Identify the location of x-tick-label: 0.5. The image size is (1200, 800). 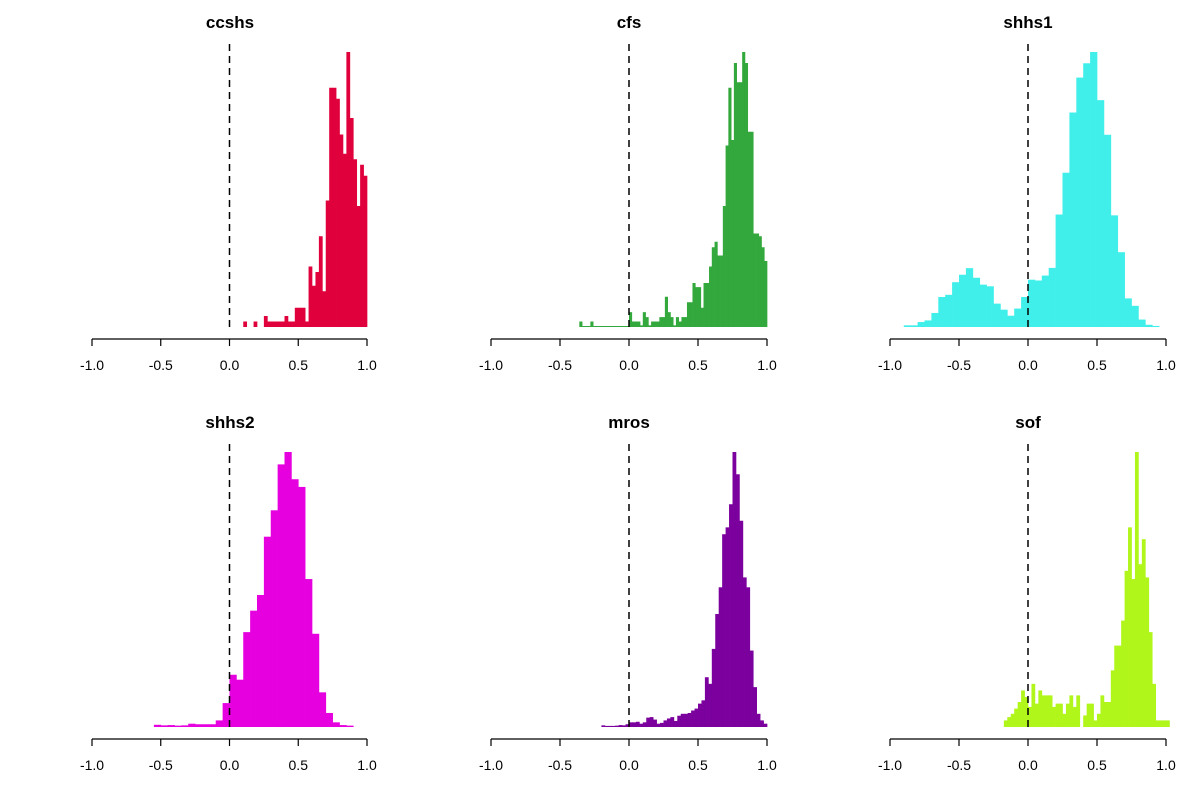
(698, 765).